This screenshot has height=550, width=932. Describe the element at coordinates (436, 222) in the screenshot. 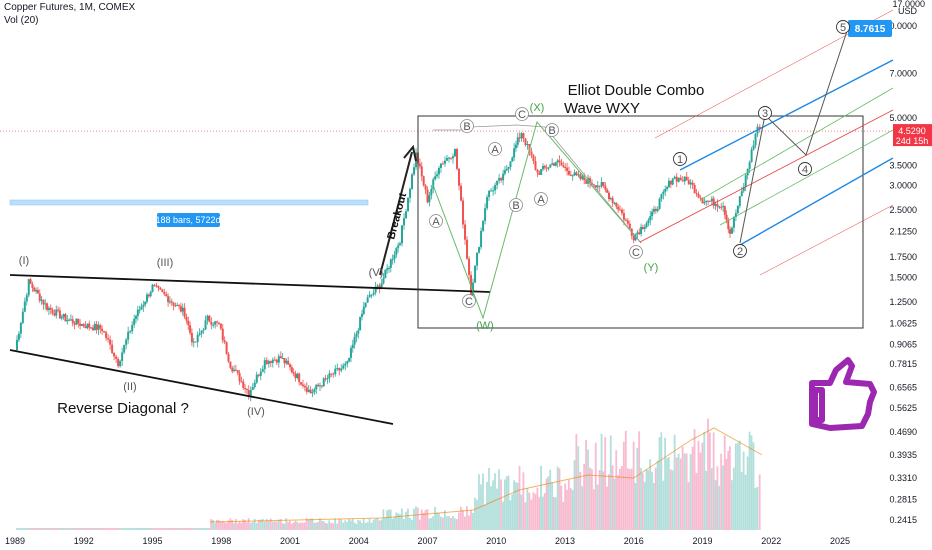

I see `wave-label-abc: A` at that location.